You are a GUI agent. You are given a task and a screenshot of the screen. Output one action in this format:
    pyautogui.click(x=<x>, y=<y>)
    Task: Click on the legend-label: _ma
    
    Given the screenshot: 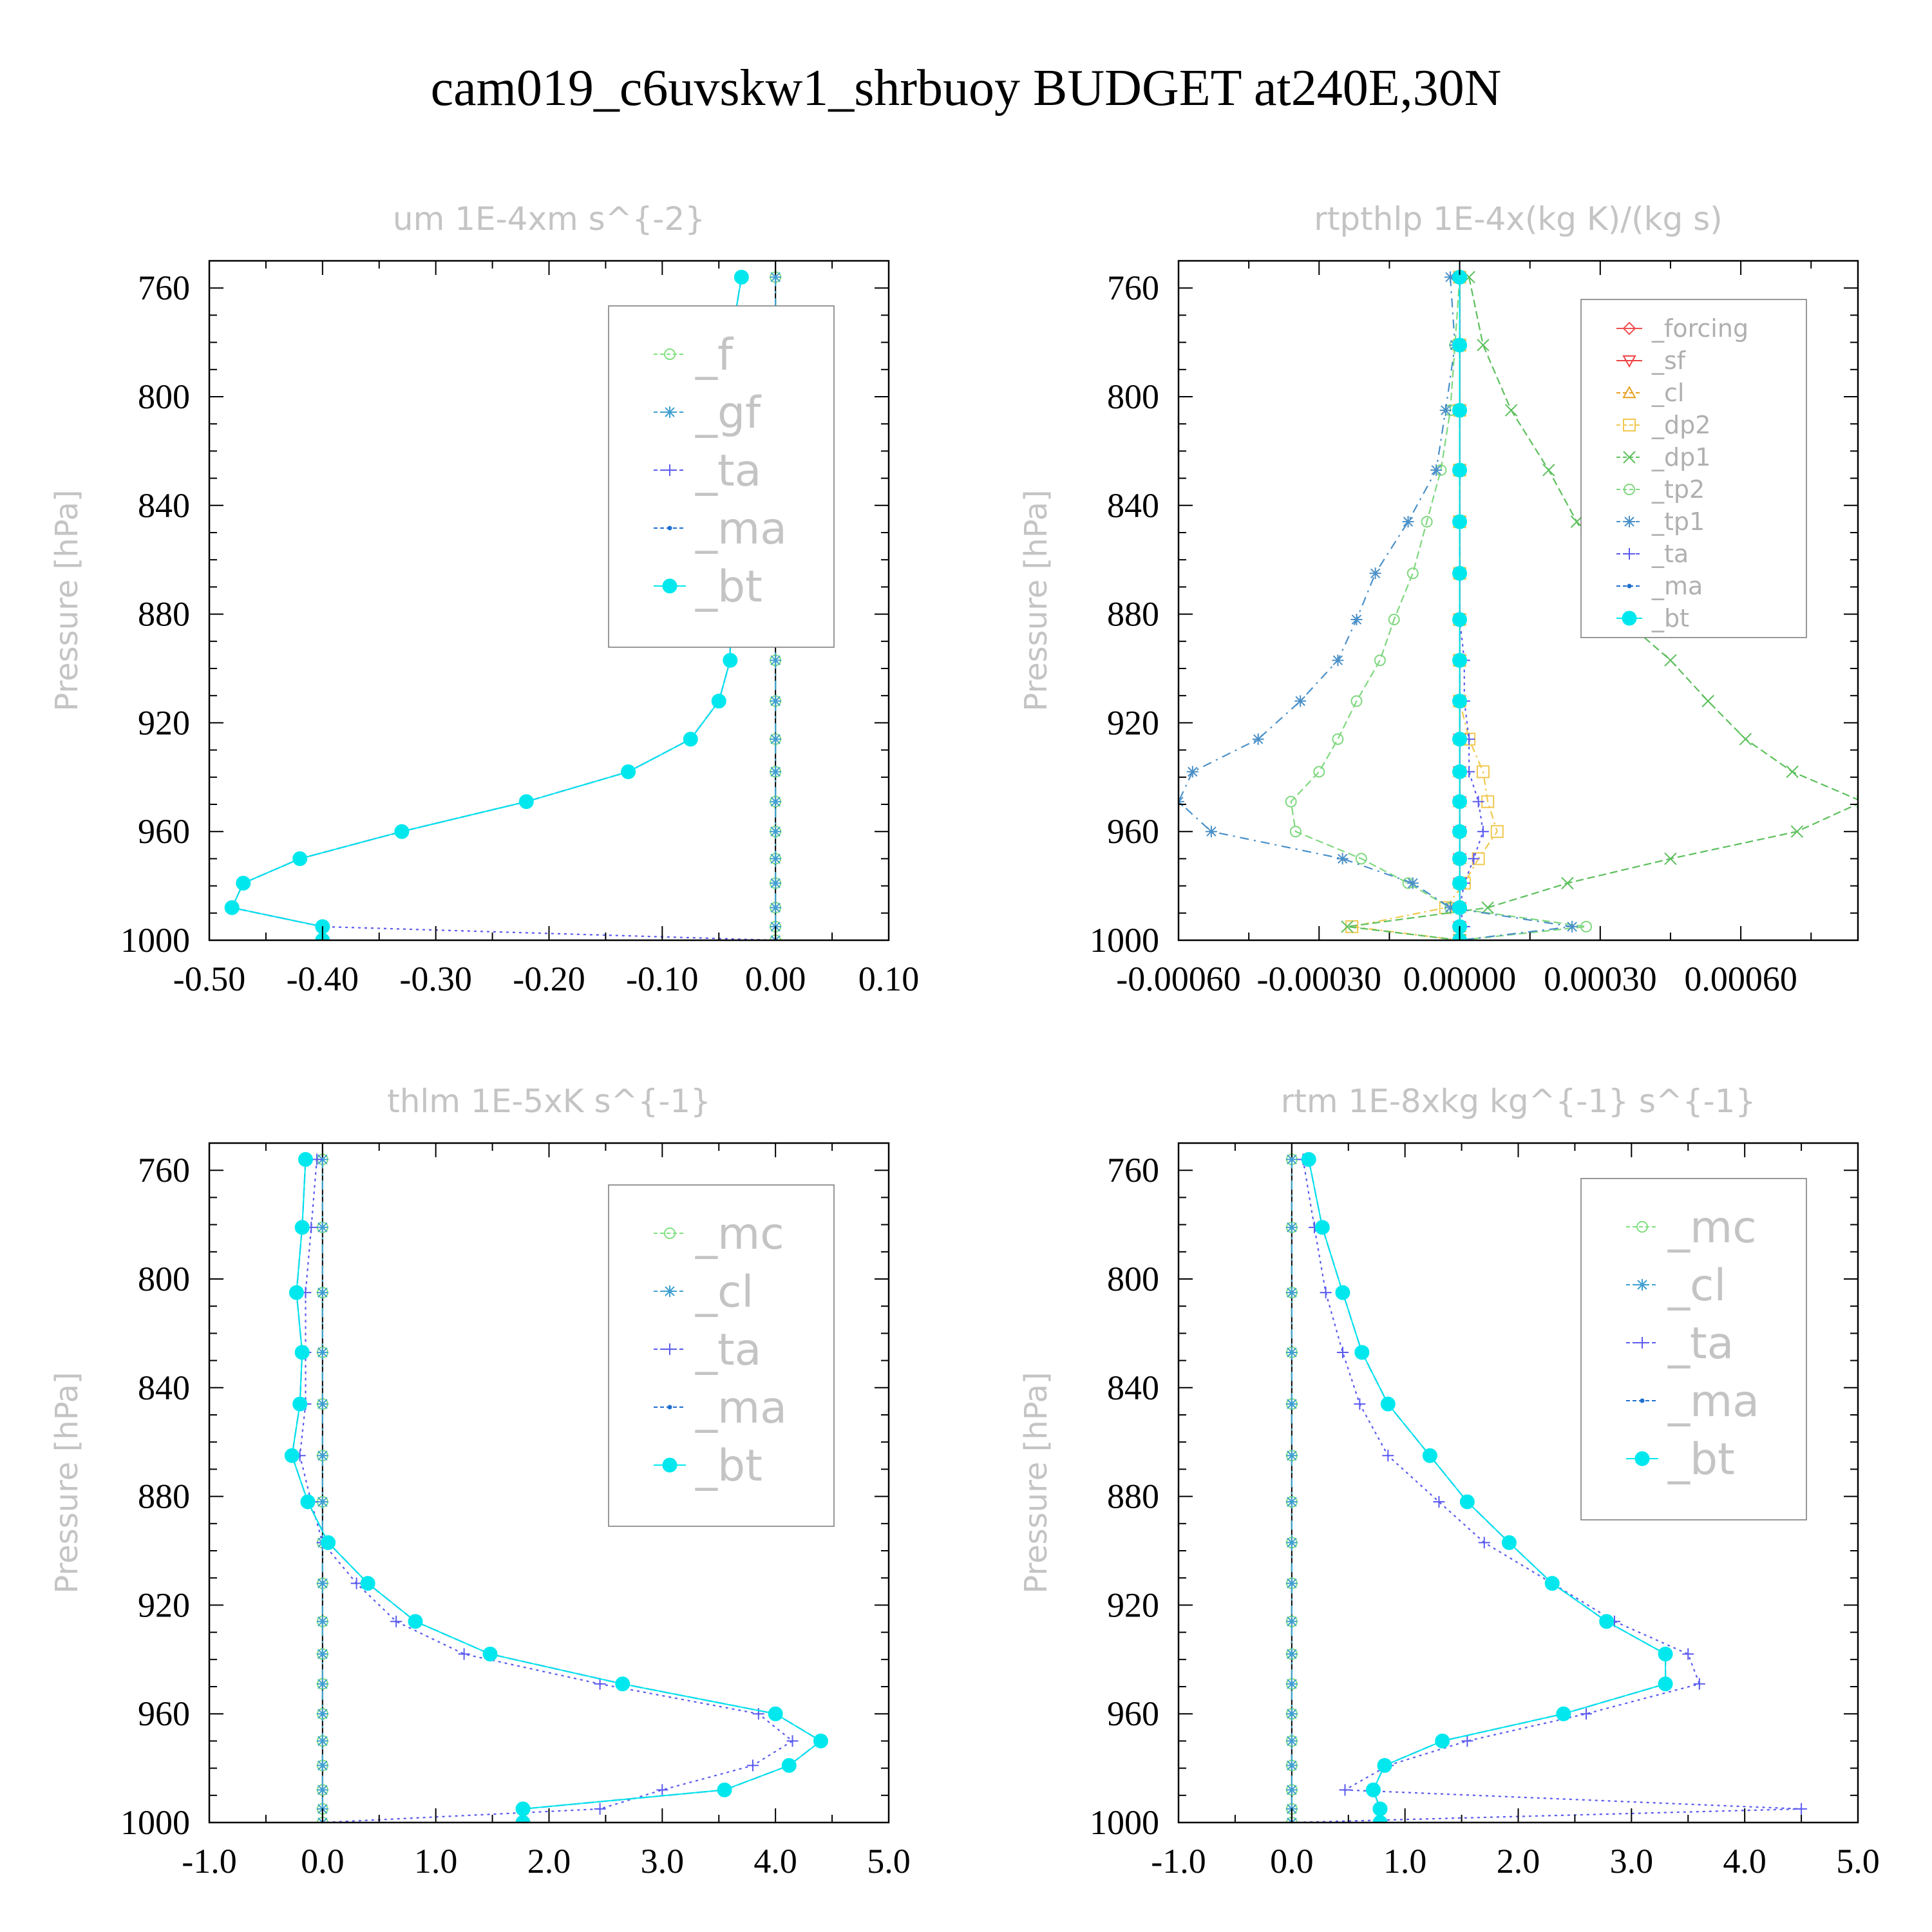 What is the action you would take?
    pyautogui.click(x=1713, y=1401)
    